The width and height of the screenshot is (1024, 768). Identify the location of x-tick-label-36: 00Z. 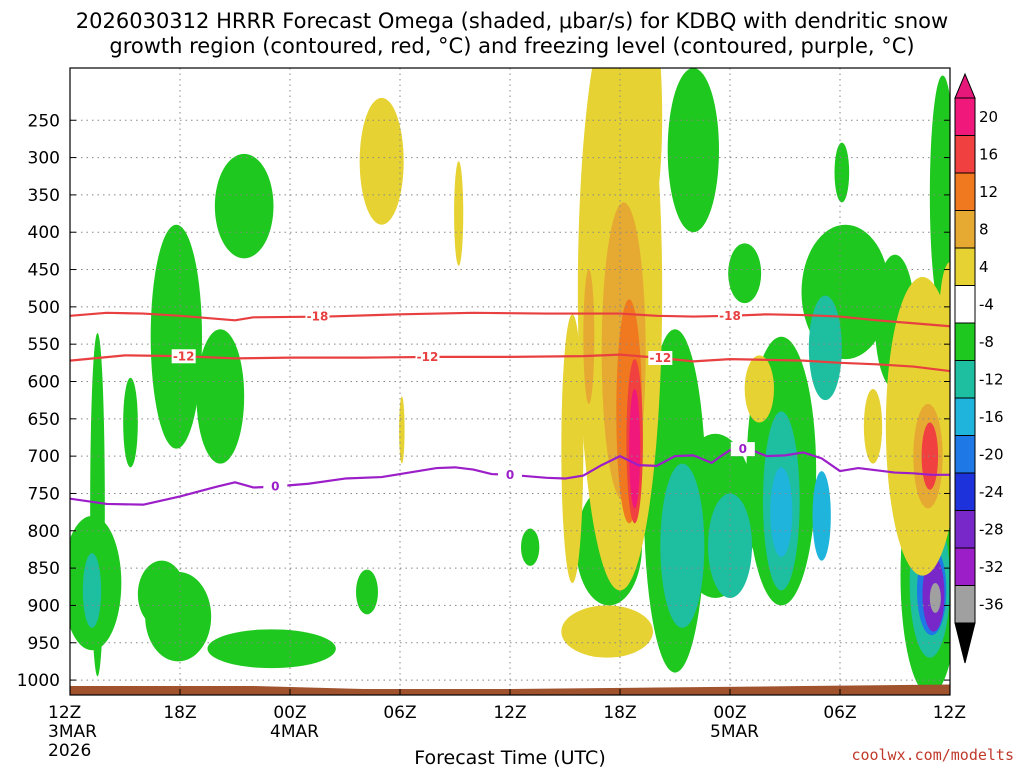
(729, 713).